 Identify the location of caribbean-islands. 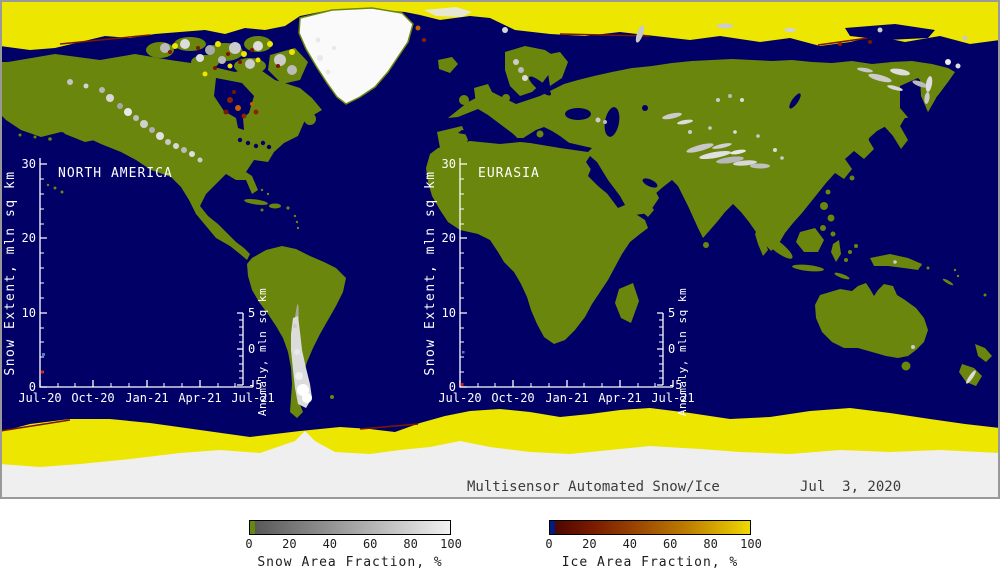
(272, 209).